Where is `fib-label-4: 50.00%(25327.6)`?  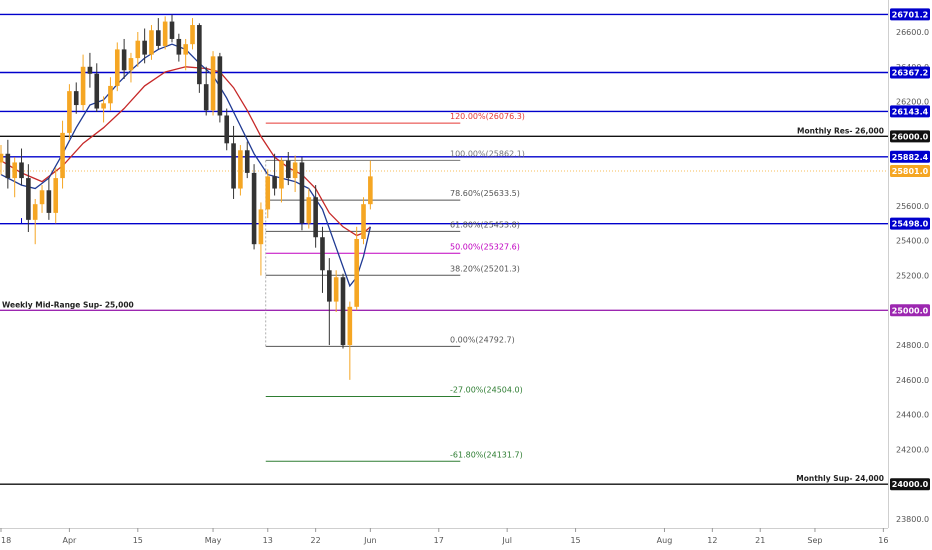
fib-label-4: 50.00%(25327.6) is located at coordinates (485, 246).